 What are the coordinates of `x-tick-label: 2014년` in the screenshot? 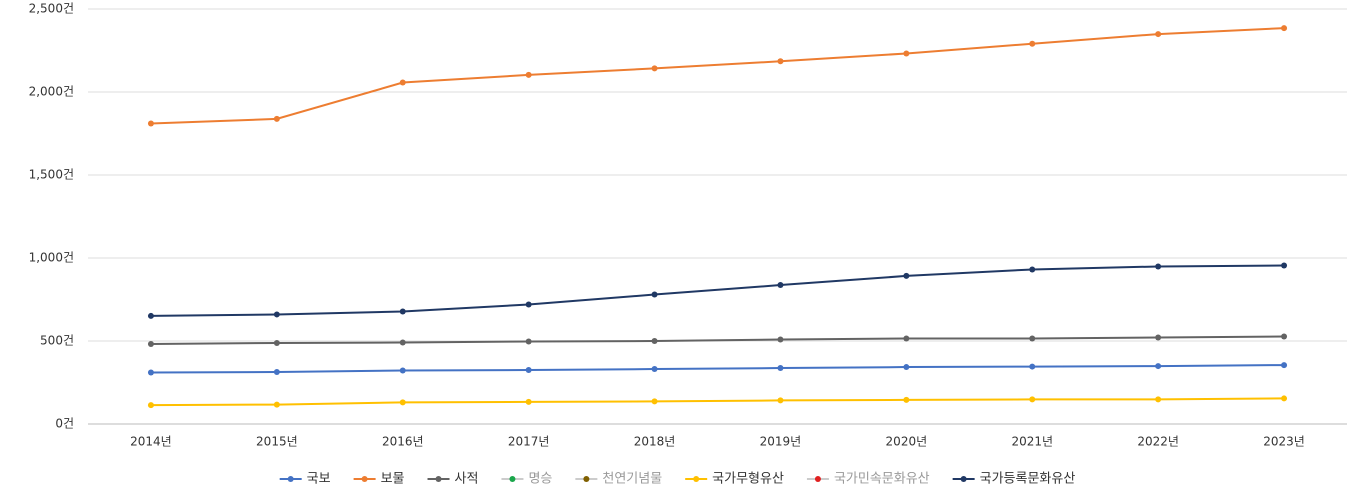 It's located at (151, 442).